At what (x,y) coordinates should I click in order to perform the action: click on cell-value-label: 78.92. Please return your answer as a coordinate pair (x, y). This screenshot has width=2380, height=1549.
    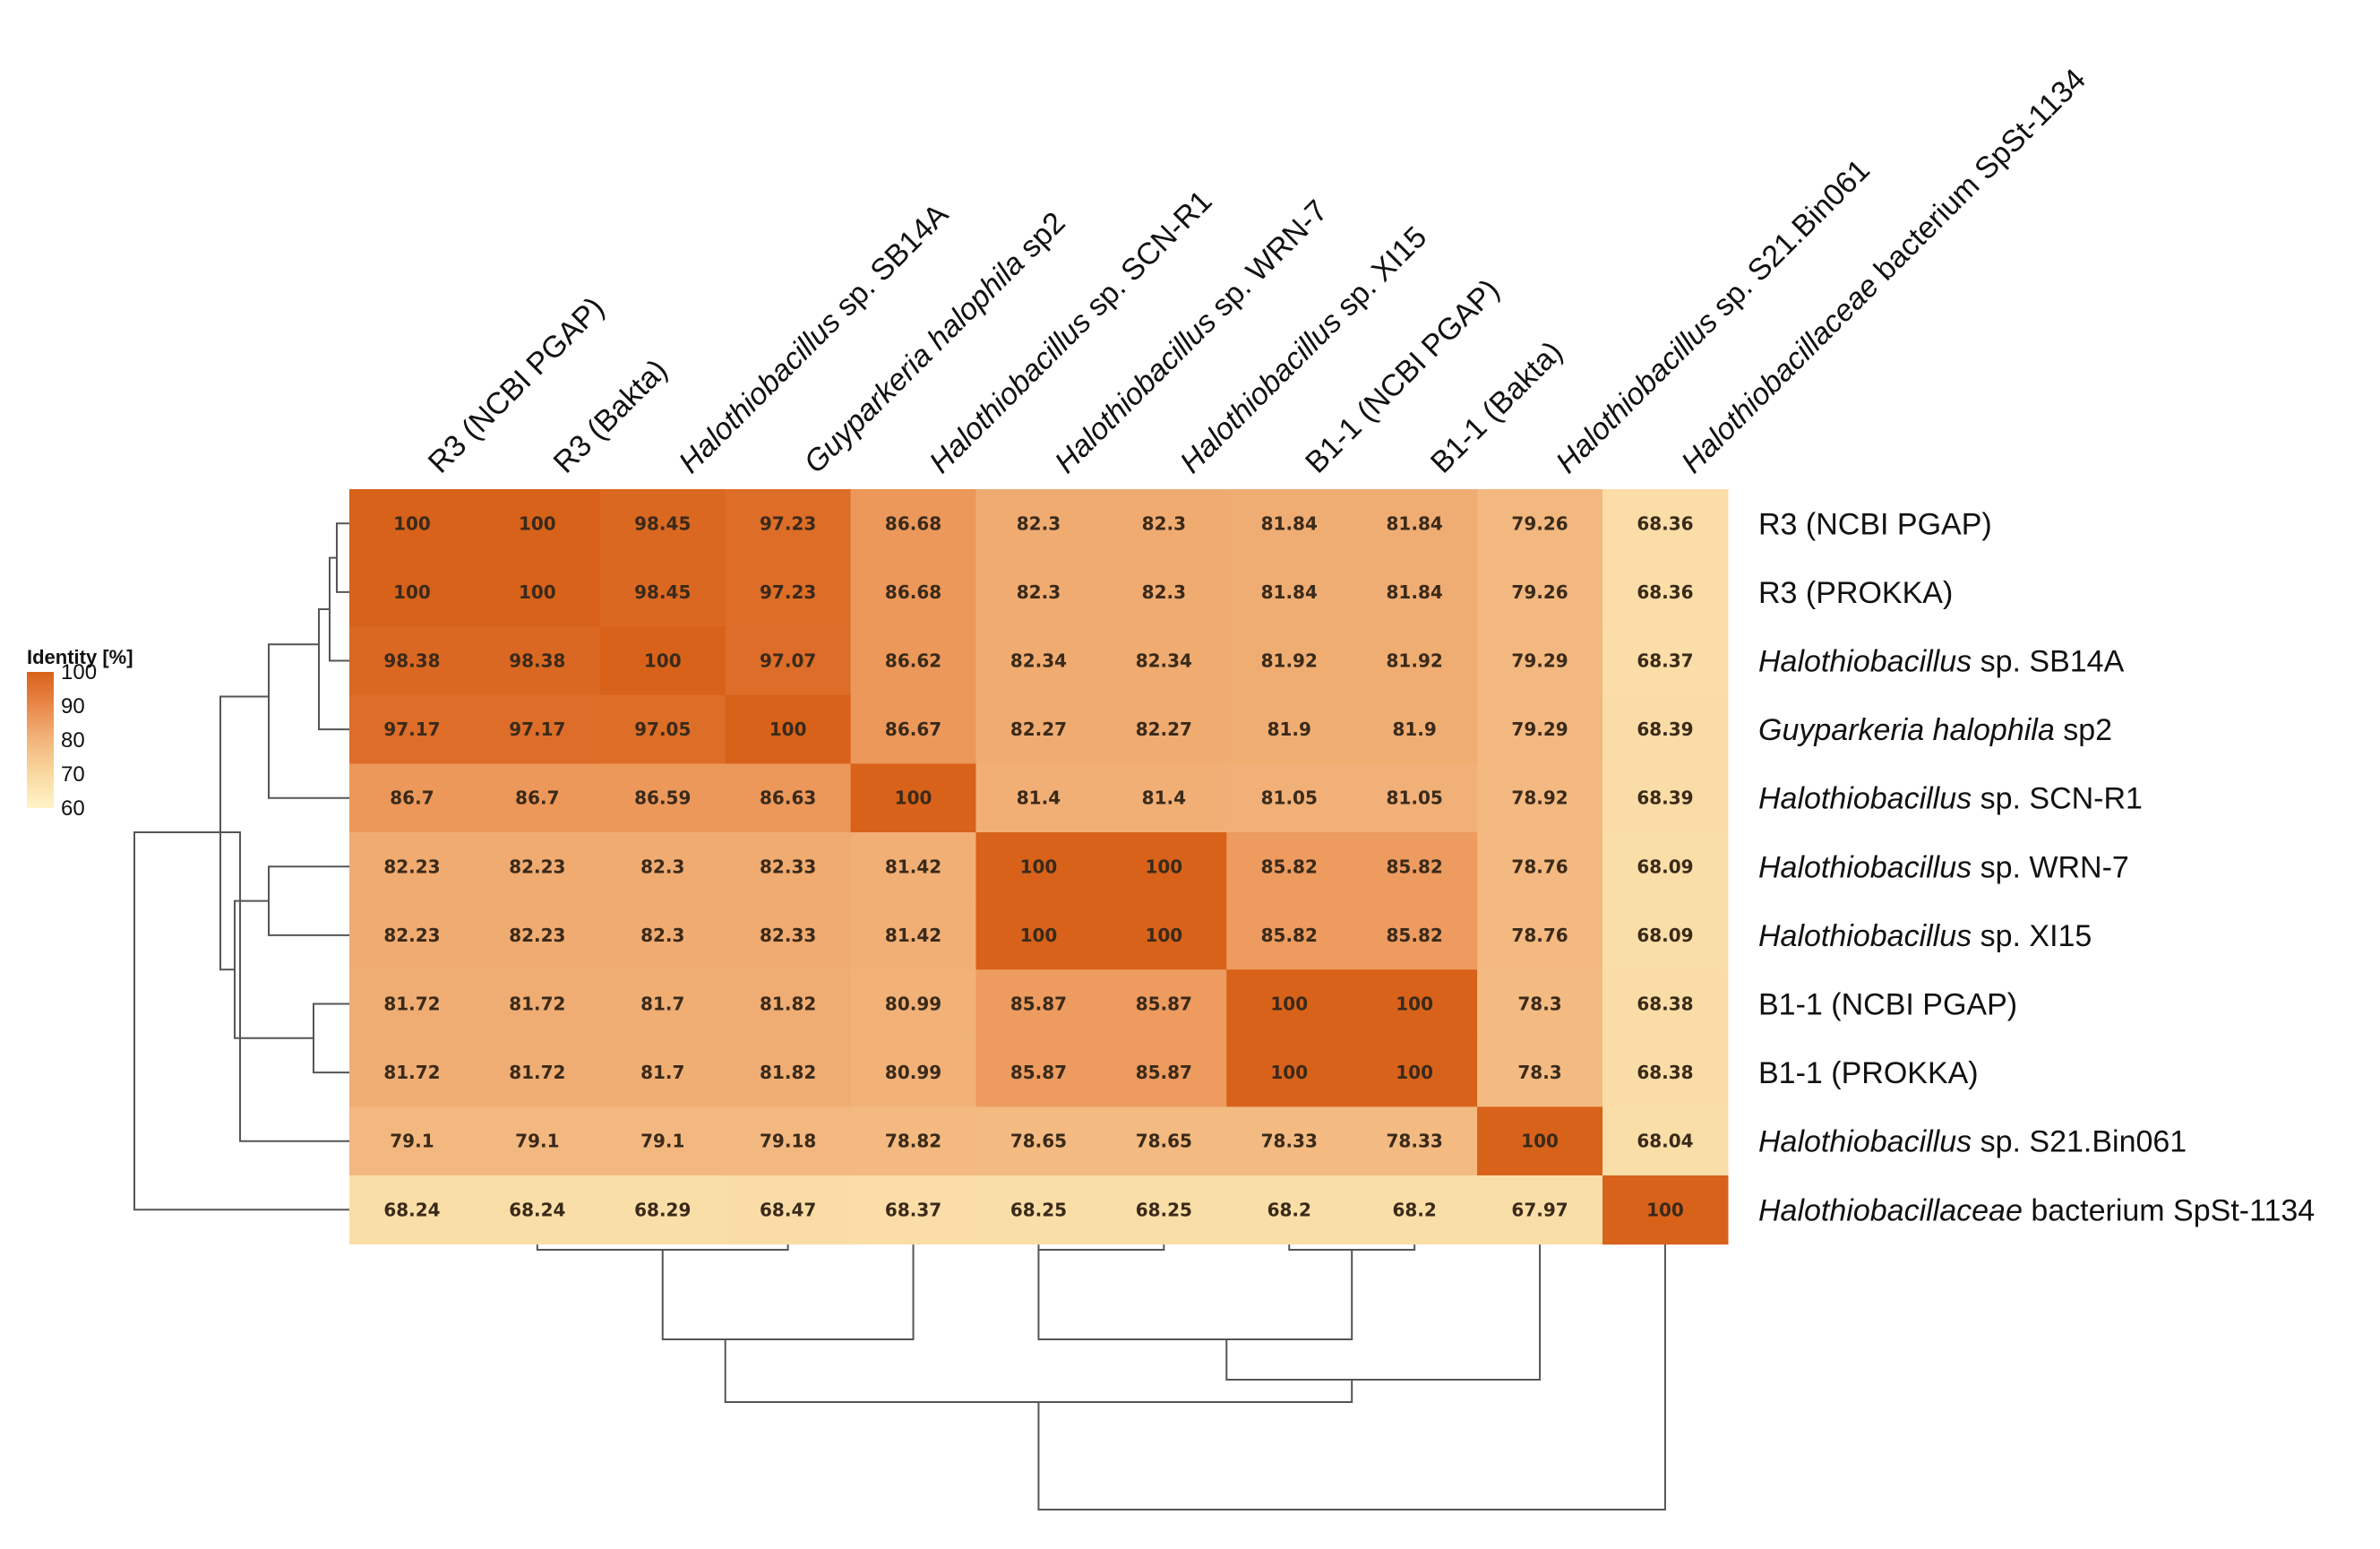
    Looking at the image, I should click on (1539, 798).